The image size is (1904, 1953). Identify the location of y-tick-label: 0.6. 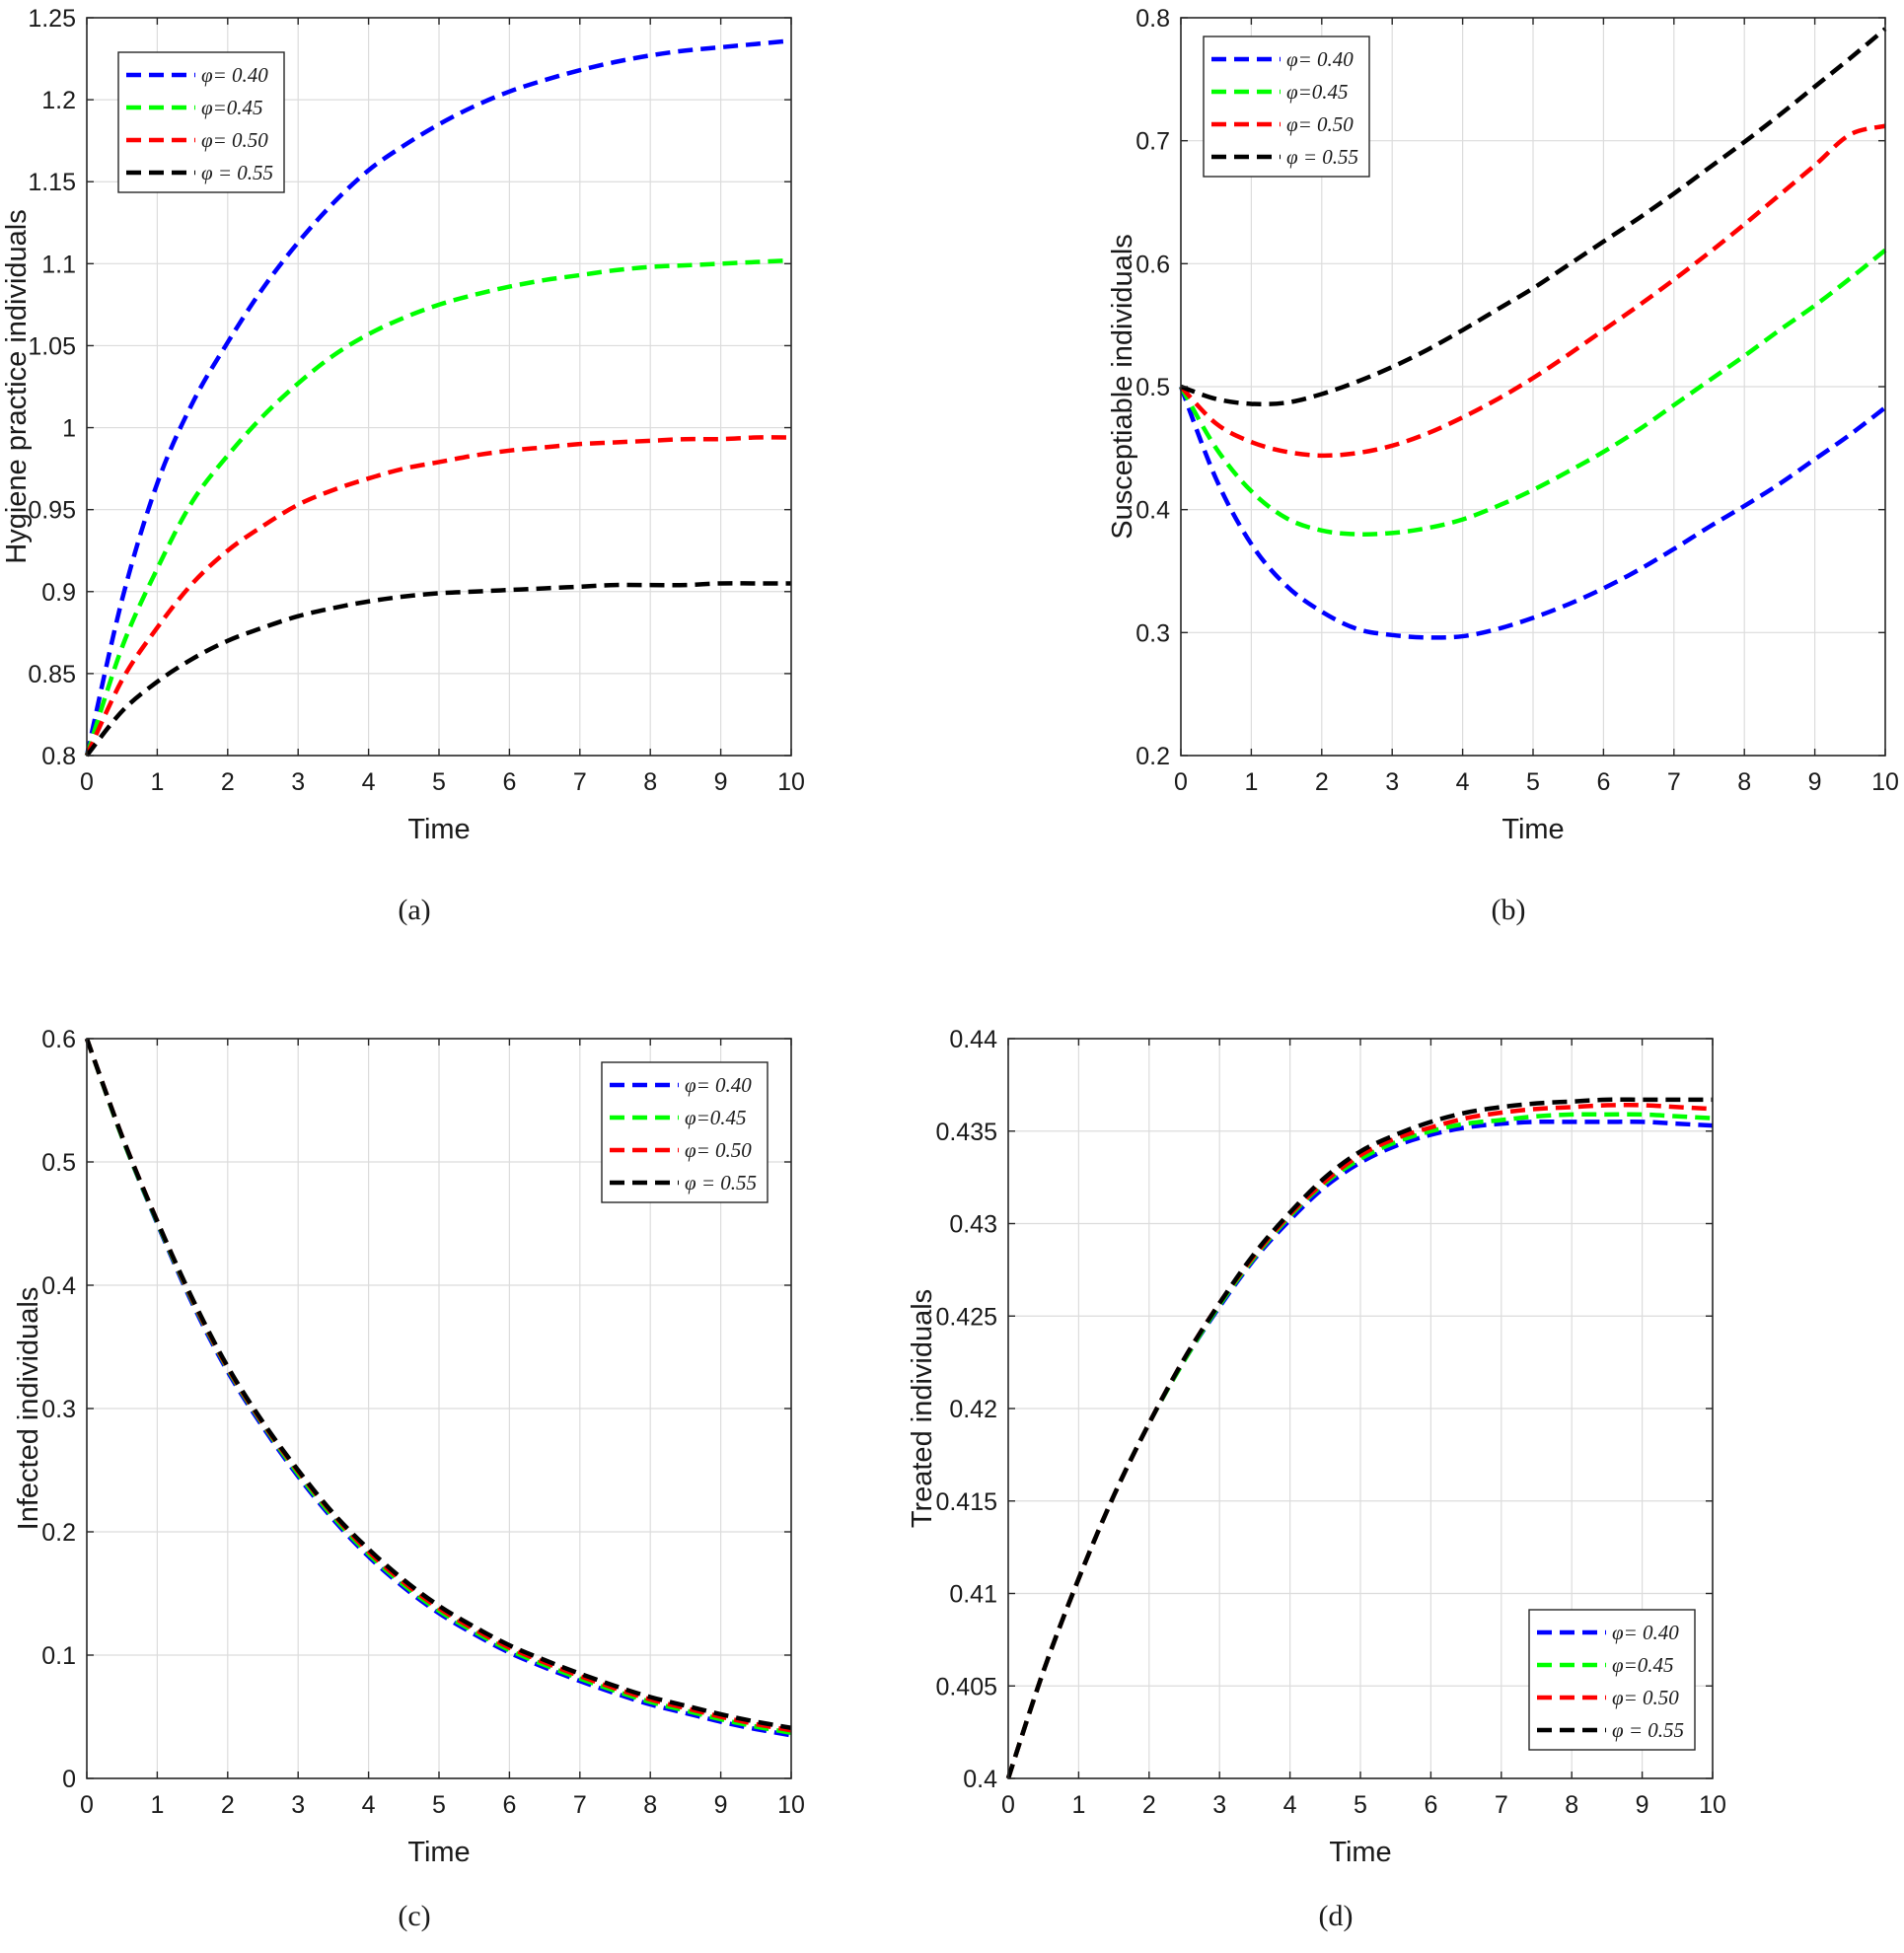
(58, 1039).